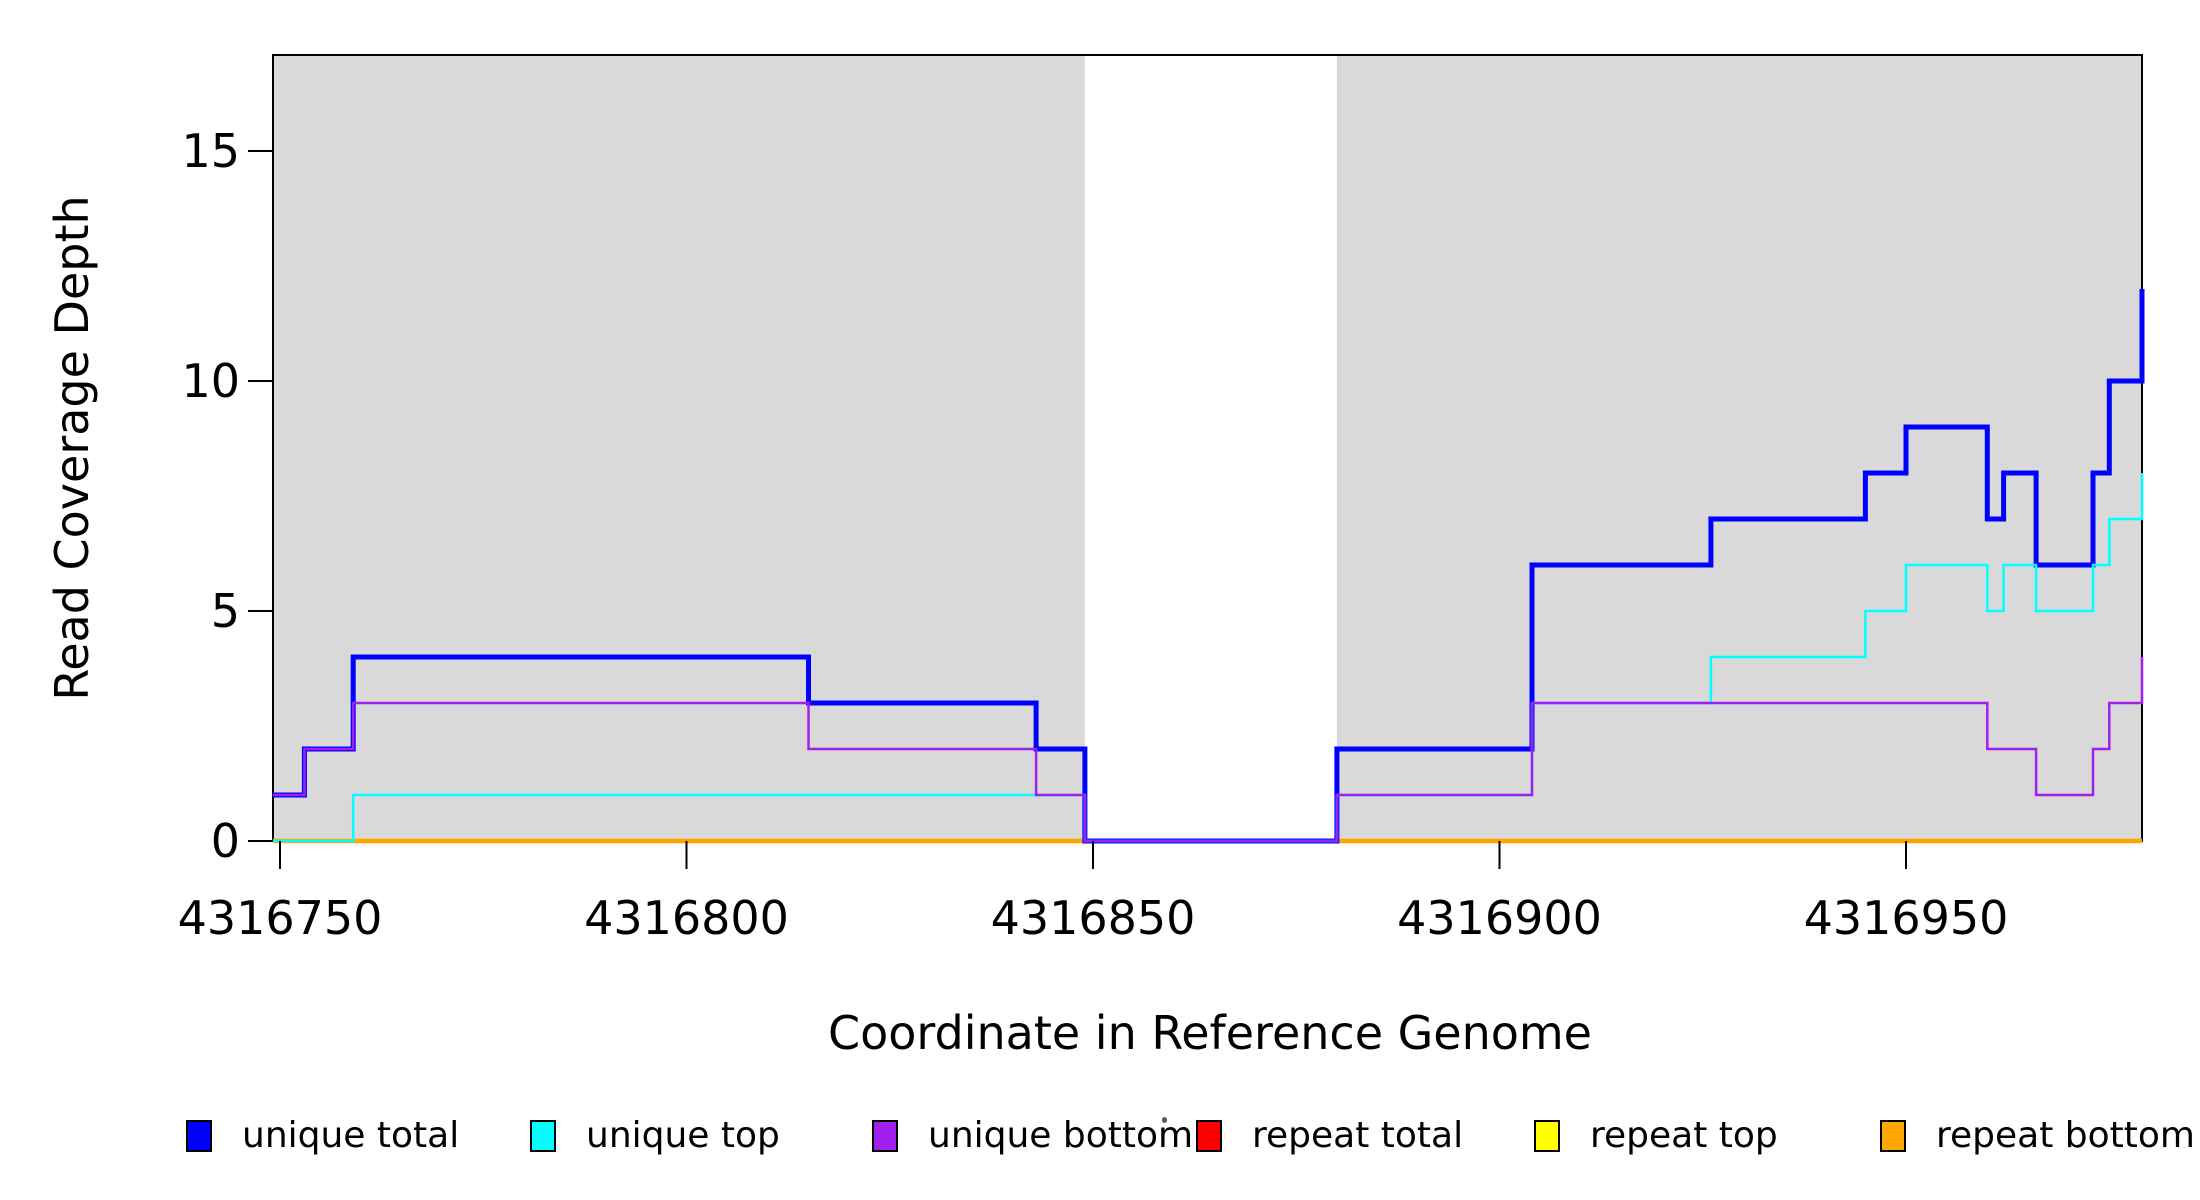 Image resolution: width=2200 pixels, height=1200 pixels. What do you see at coordinates (280, 918) in the screenshot?
I see `x-tick-label: 4316750` at bounding box center [280, 918].